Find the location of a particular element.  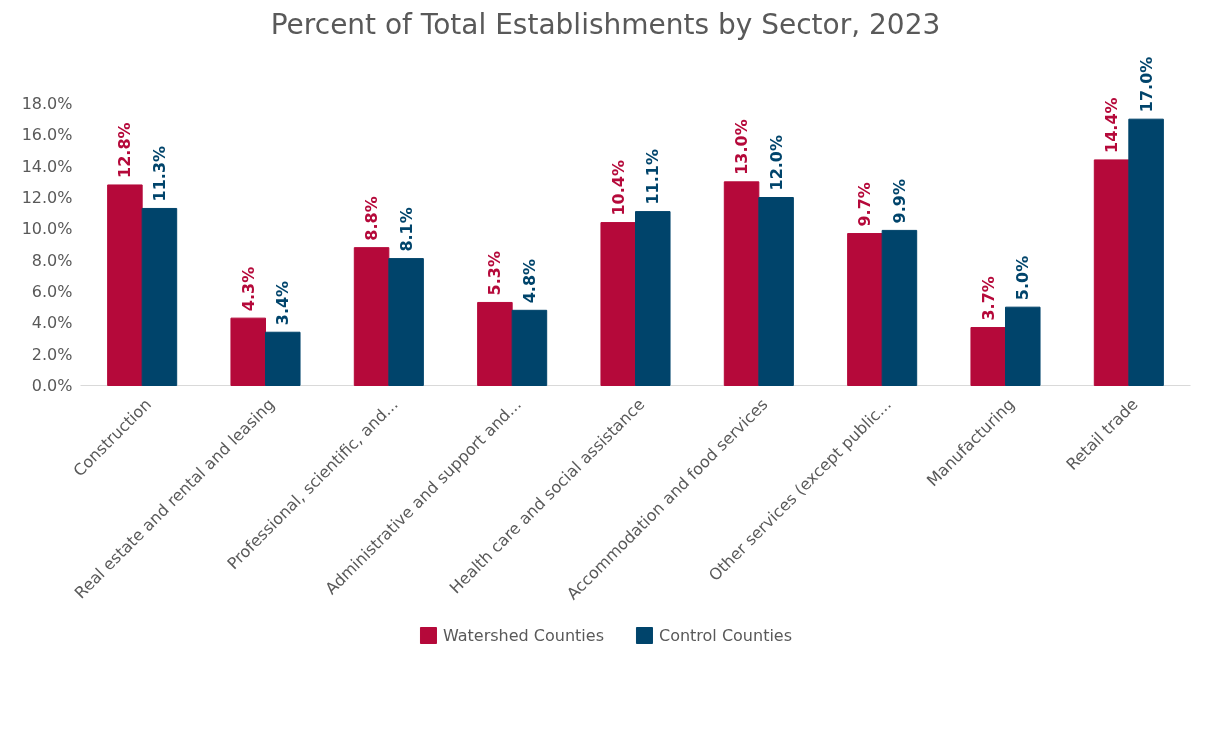

data-label: 5.0% is located at coordinates (1023, 278).